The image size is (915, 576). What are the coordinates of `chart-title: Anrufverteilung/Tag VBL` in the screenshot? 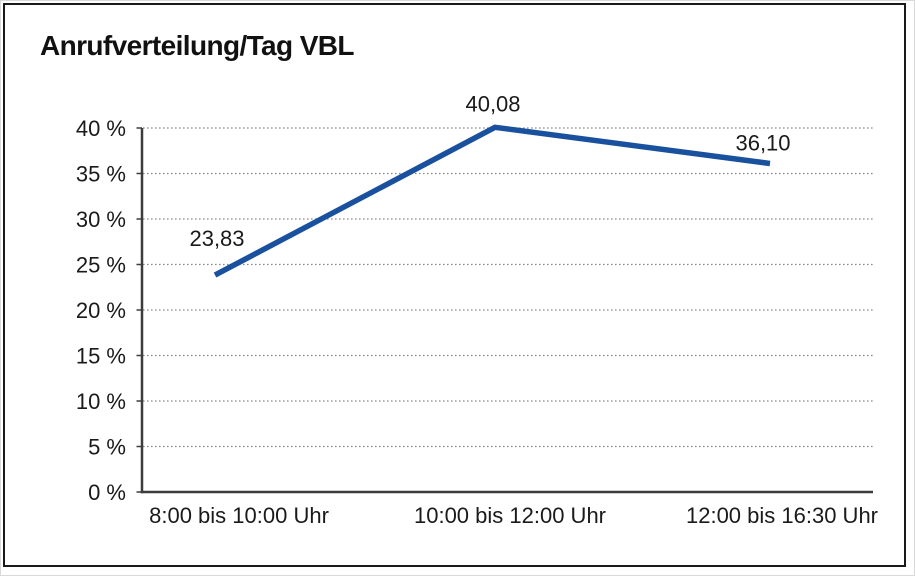 It's located at (197, 45).